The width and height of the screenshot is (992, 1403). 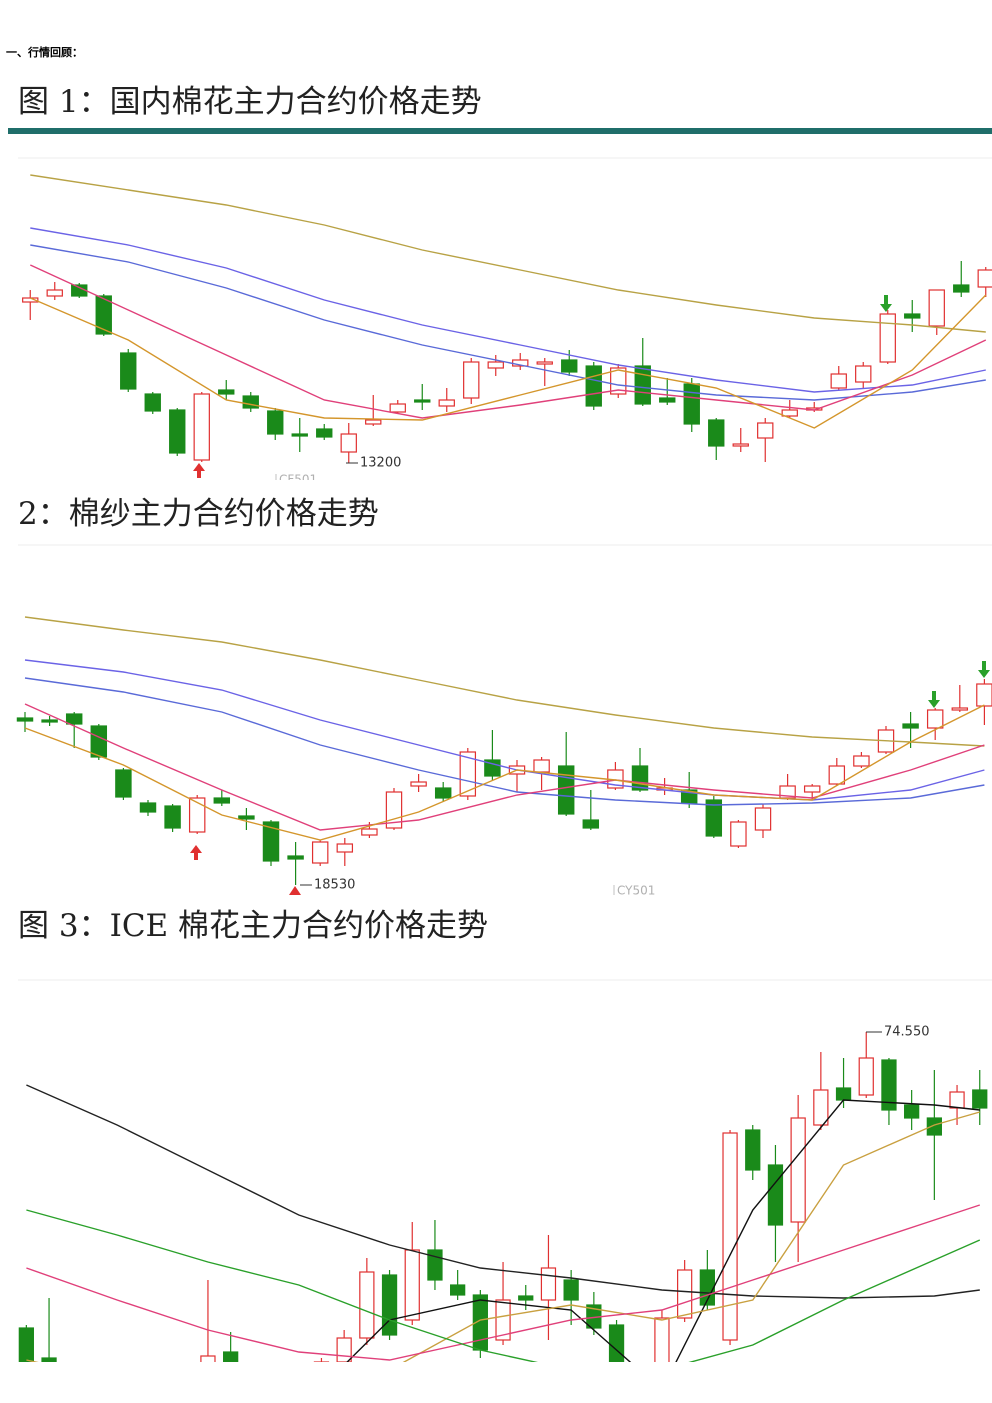 What do you see at coordinates (295, 890) in the screenshot?
I see `low-marker` at bounding box center [295, 890].